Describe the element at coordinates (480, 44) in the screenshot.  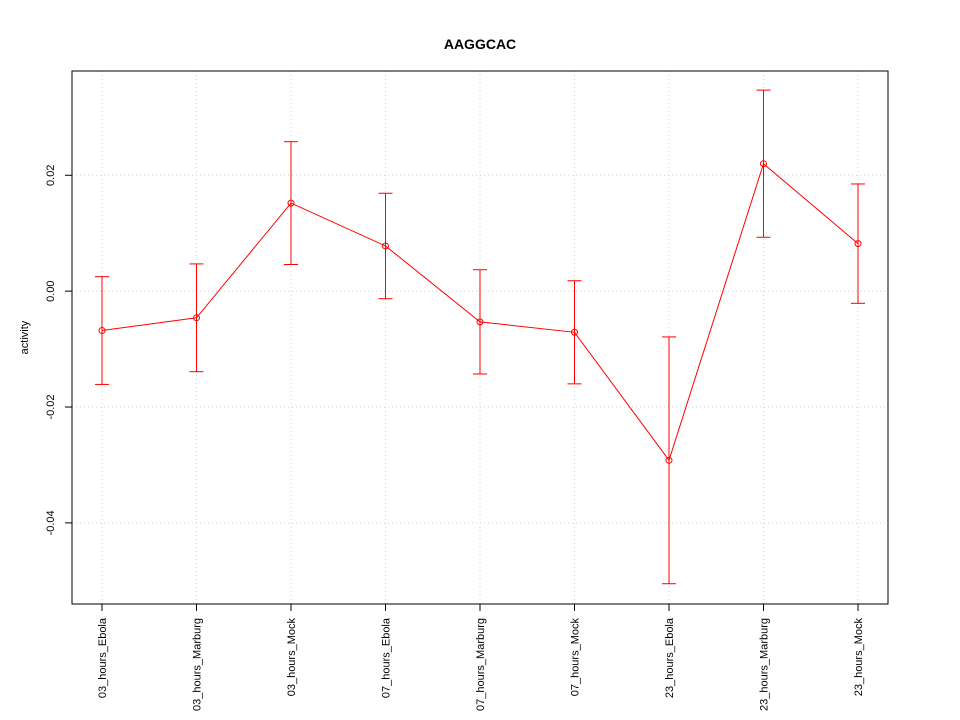
I see `chart-title: AAGGCAC` at that location.